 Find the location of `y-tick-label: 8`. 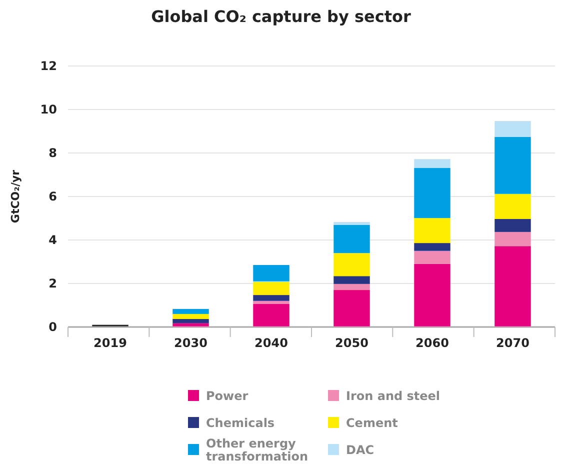

y-tick-label: 8 is located at coordinates (52, 153).